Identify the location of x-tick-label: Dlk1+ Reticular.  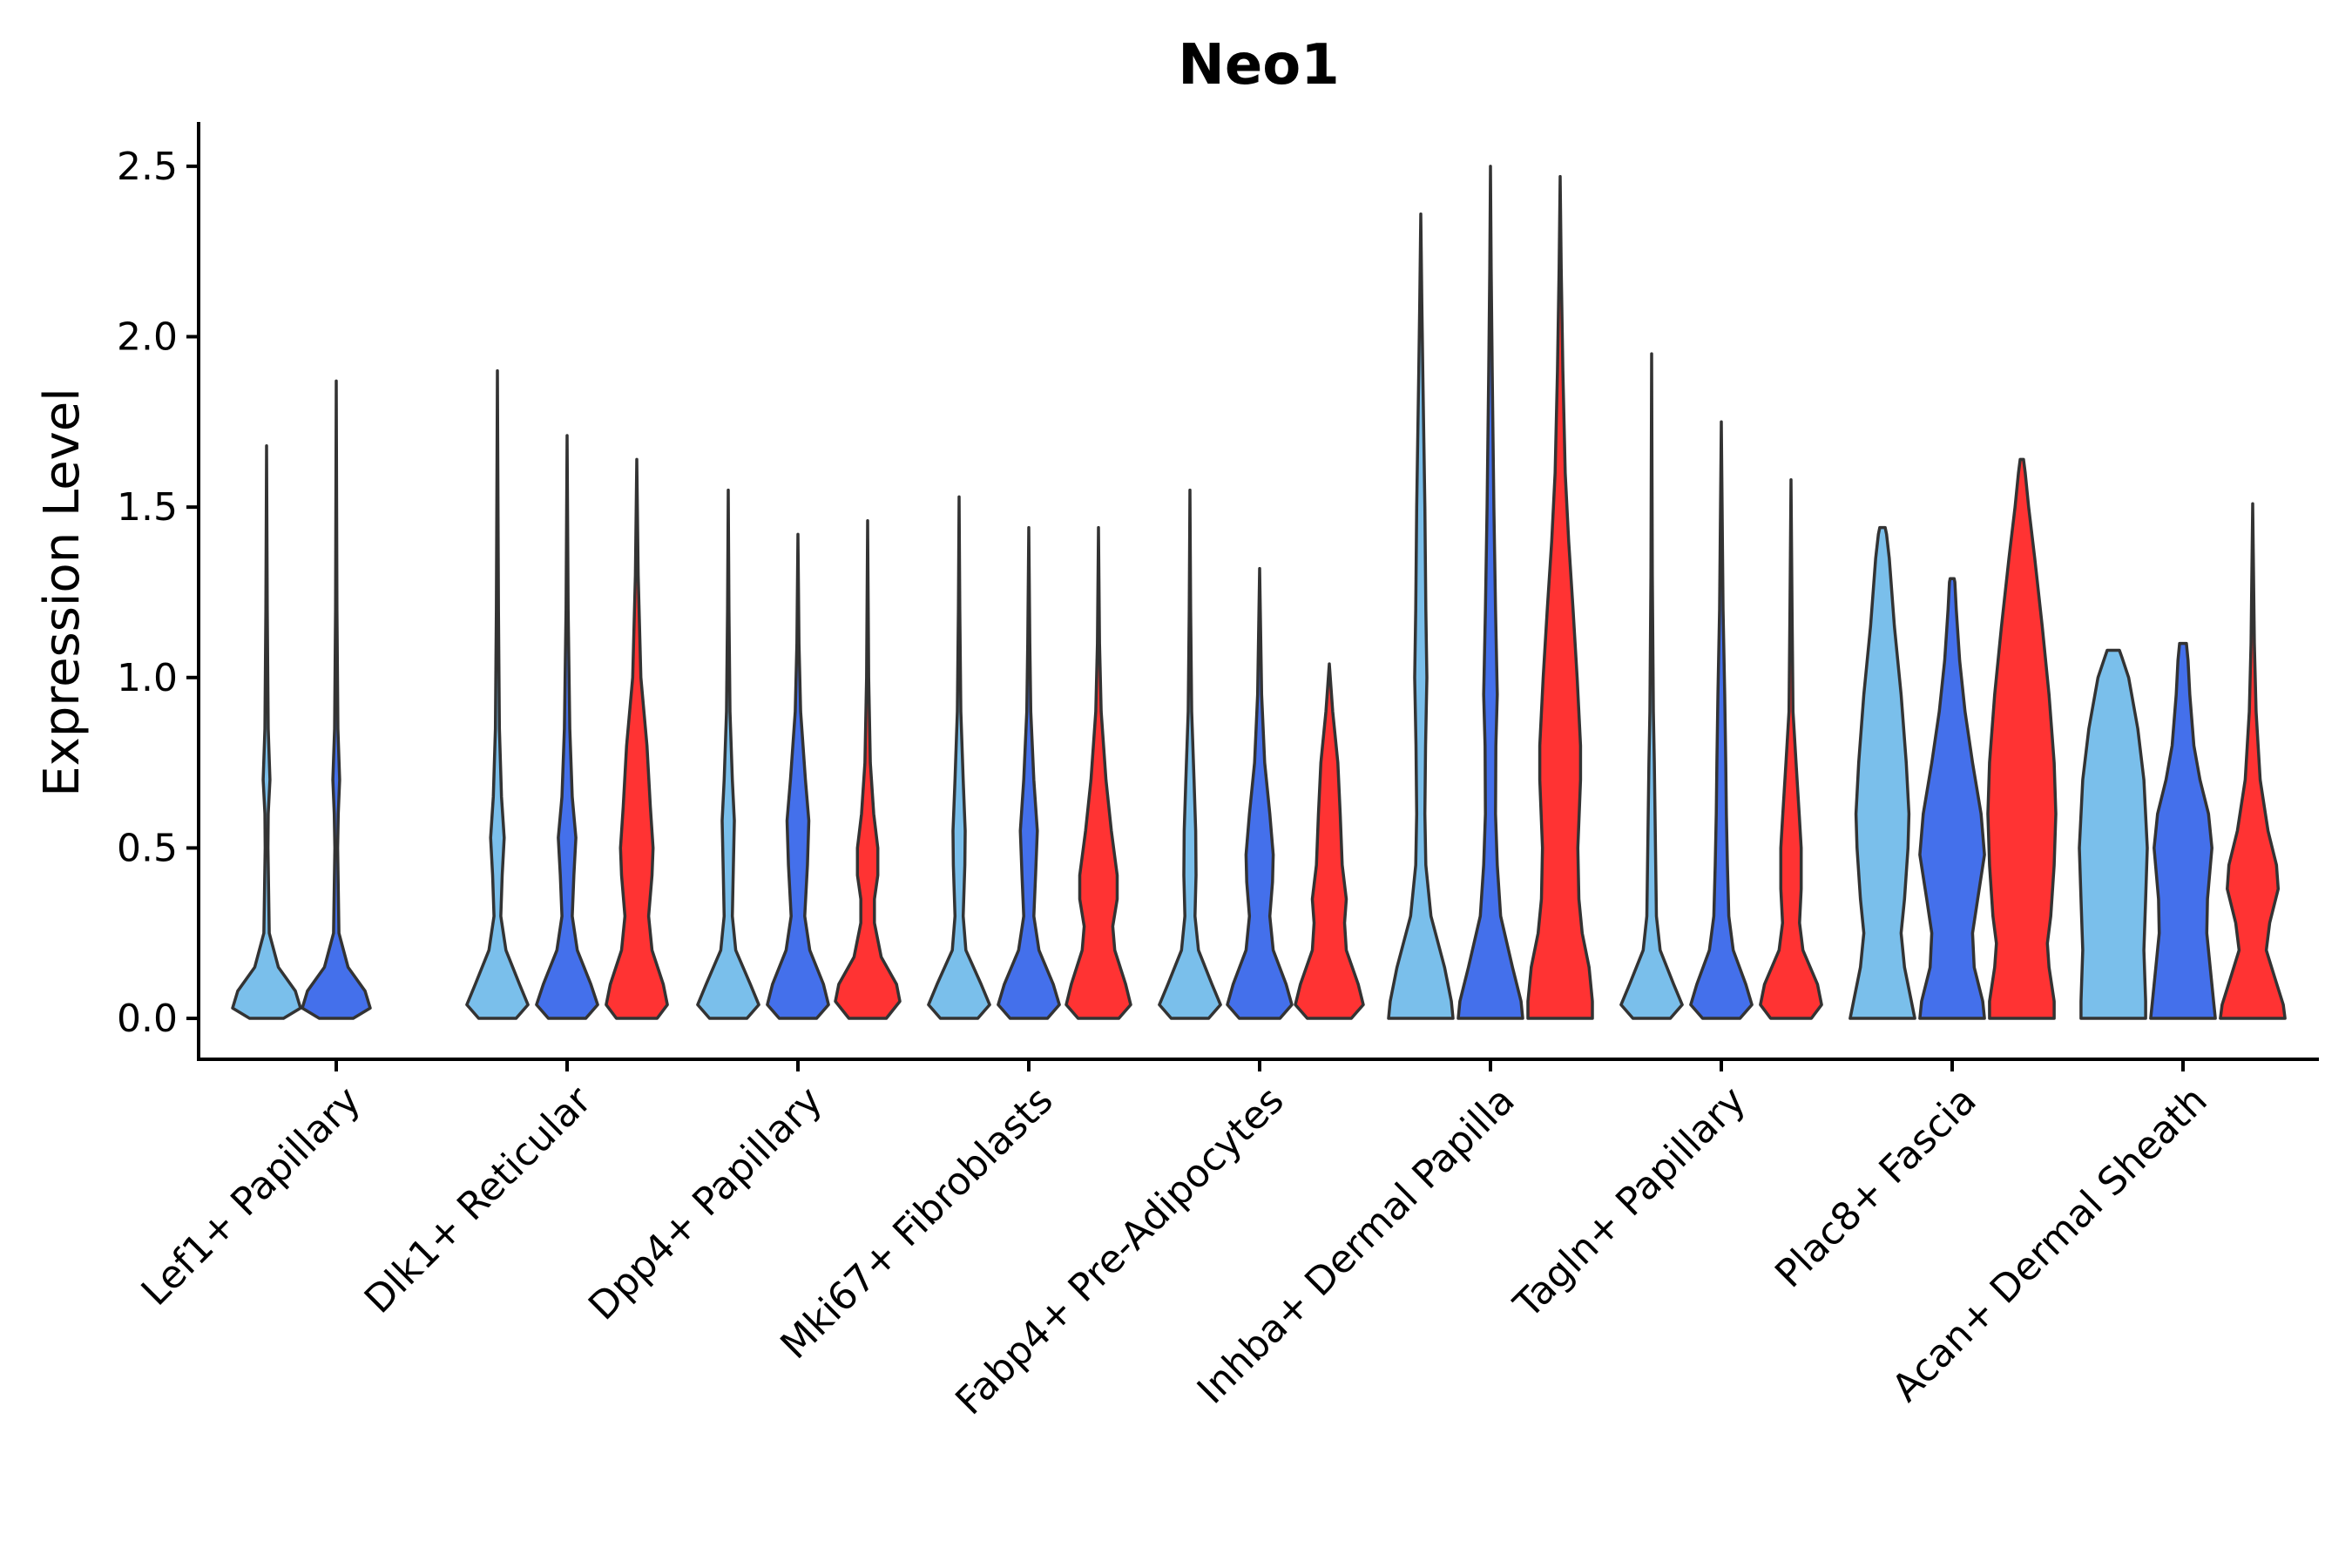
(479, 1200).